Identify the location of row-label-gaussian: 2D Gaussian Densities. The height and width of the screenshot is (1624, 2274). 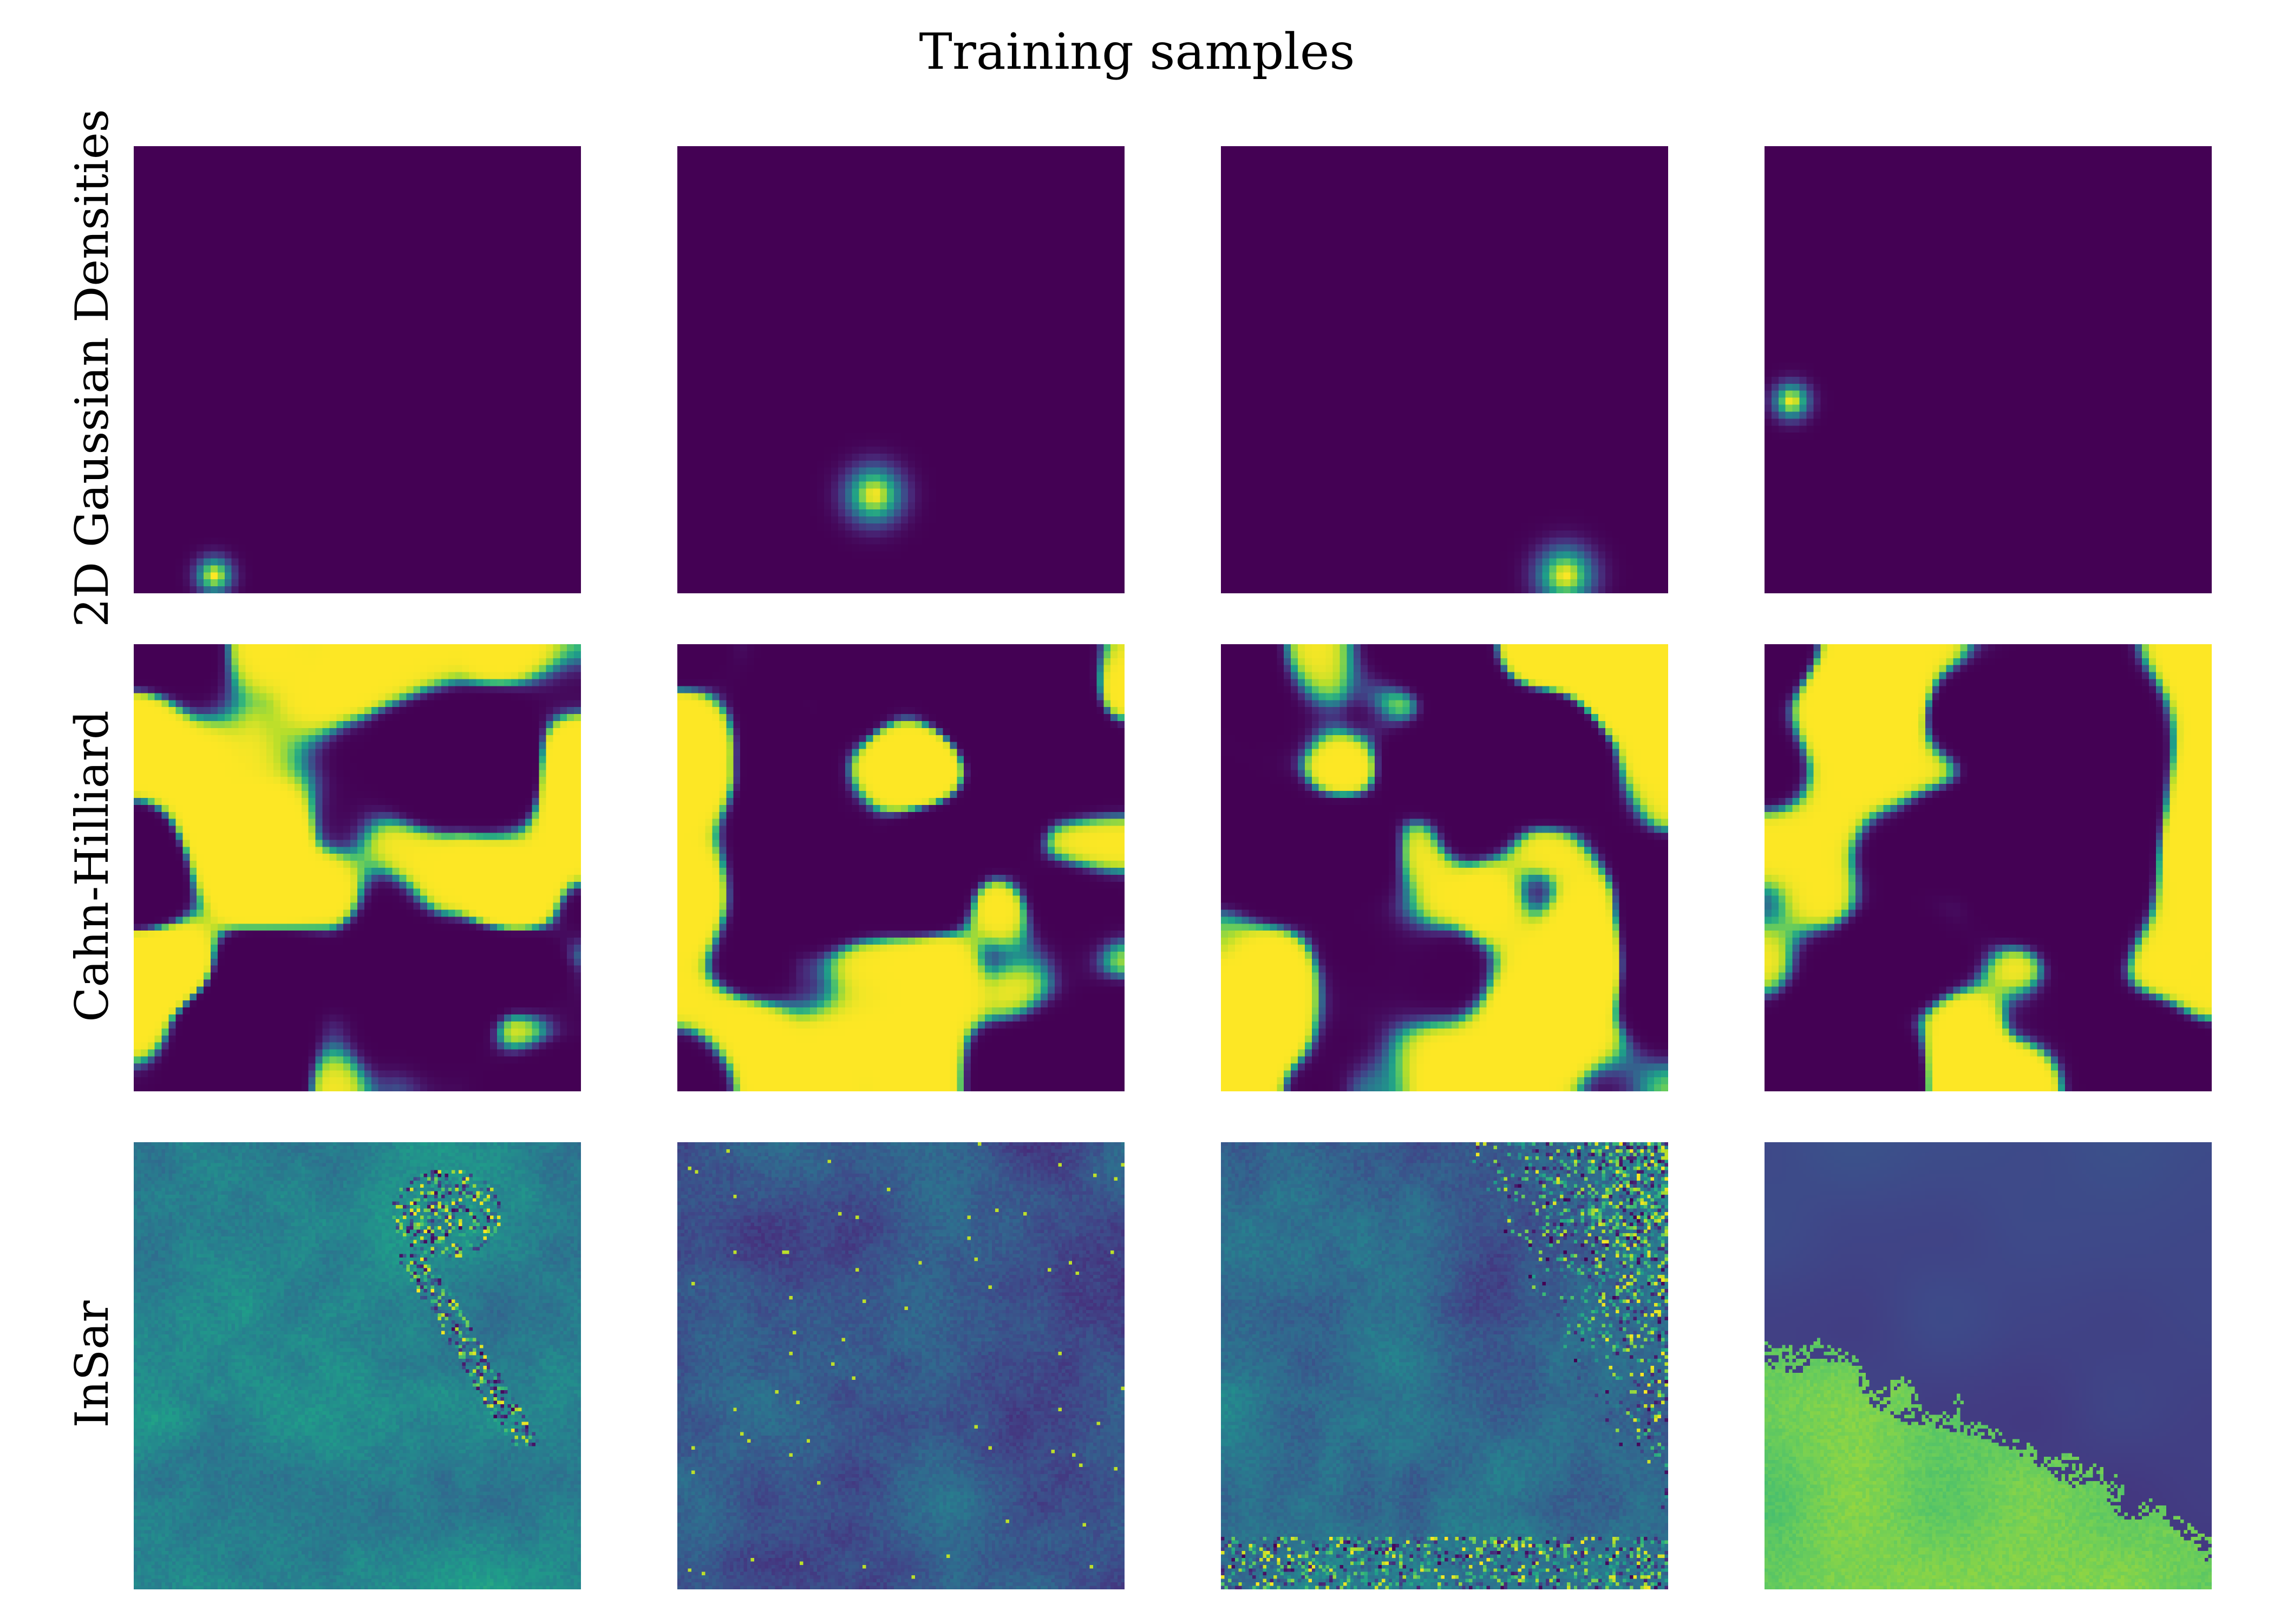
(93, 368).